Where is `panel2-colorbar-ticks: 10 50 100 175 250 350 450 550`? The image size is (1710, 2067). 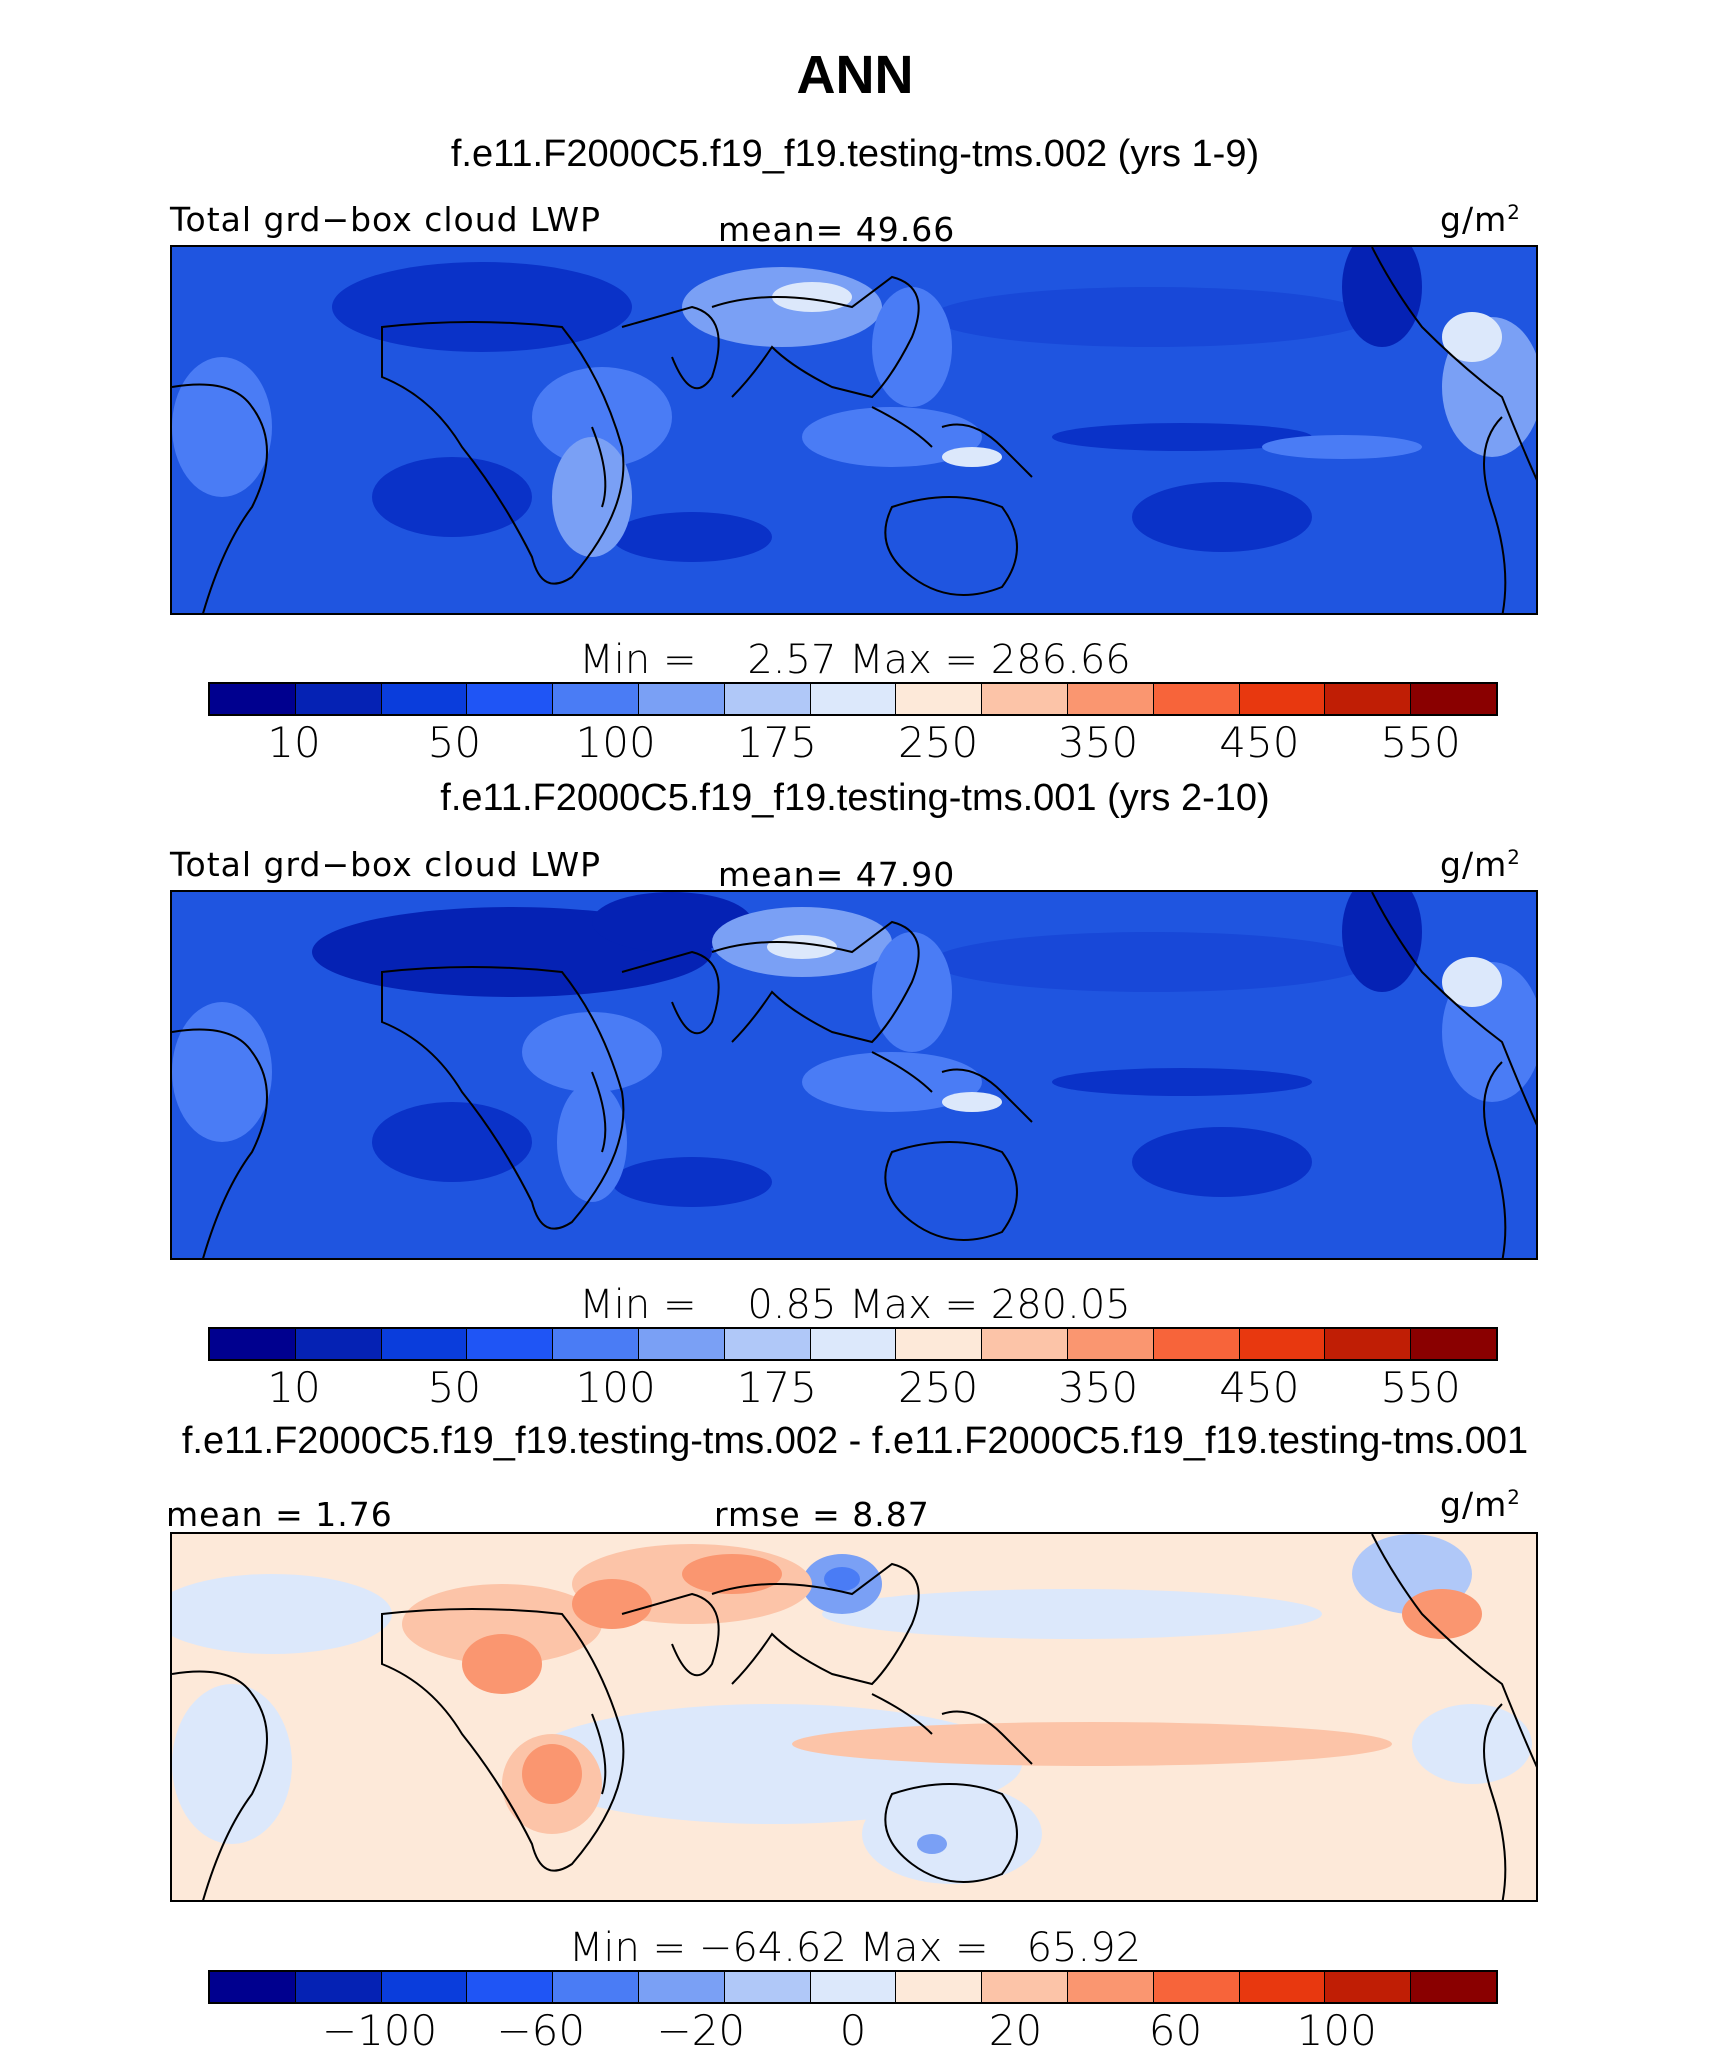
panel2-colorbar-ticks: 10 50 100 175 250 350 450 550 is located at coordinates (853, 1387).